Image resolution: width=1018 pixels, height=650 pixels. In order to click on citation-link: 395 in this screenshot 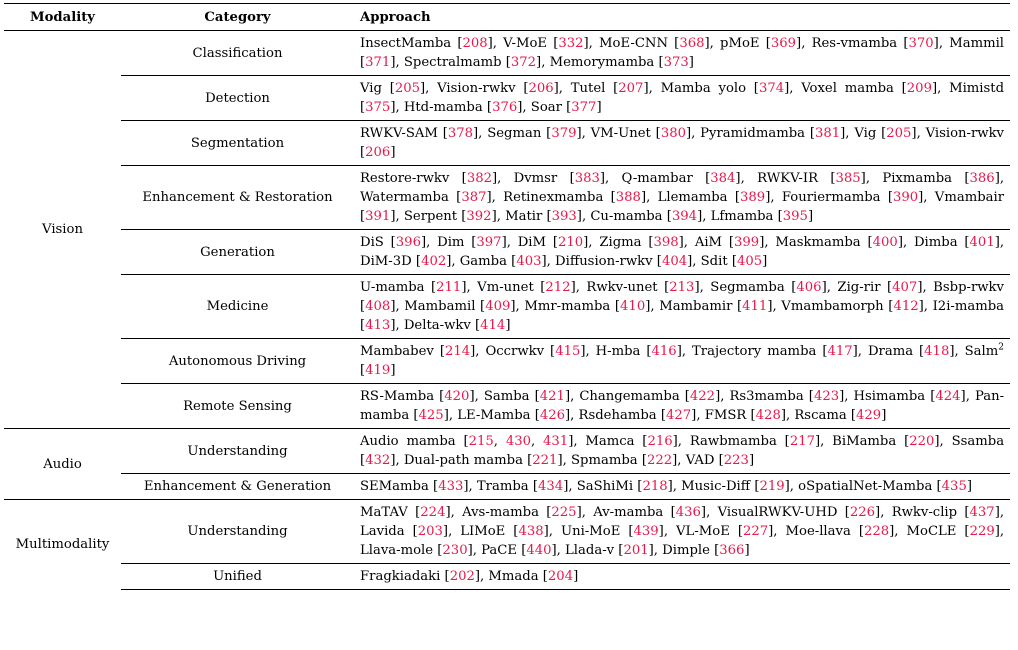, I will do `click(795, 216)`.